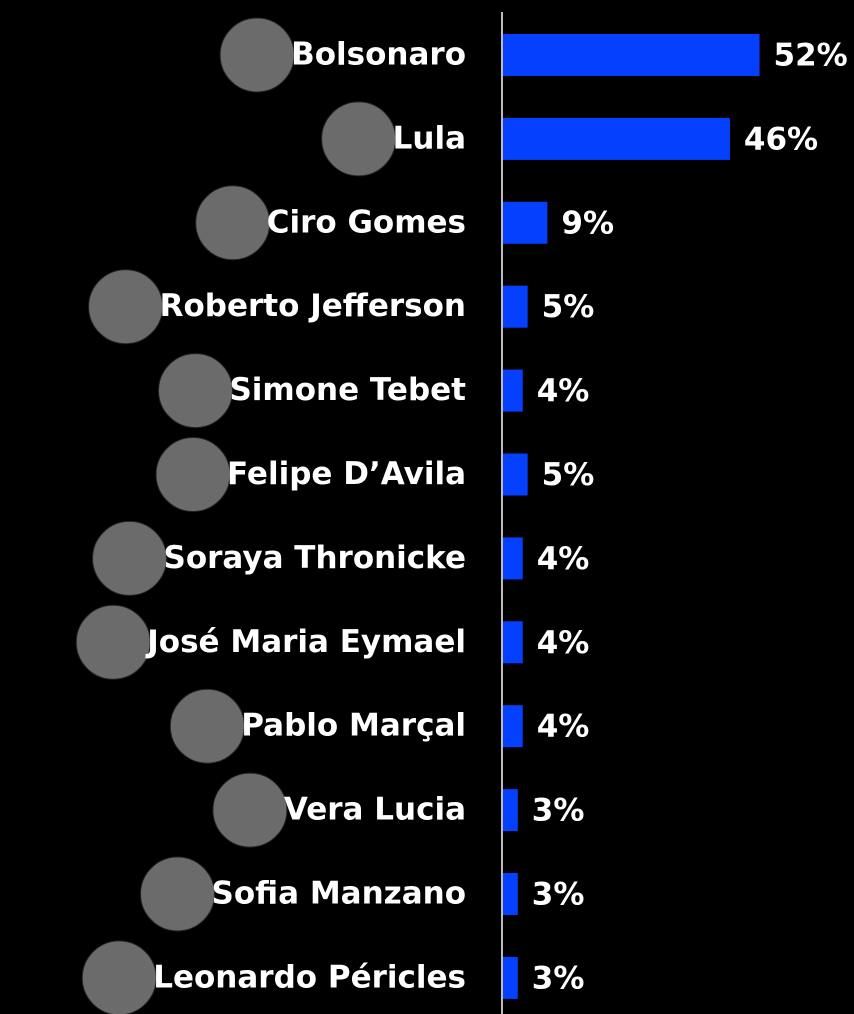 The width and height of the screenshot is (854, 1014). Describe the element at coordinates (346, 474) in the screenshot. I see `category-label: Felipe D’Avila` at that location.